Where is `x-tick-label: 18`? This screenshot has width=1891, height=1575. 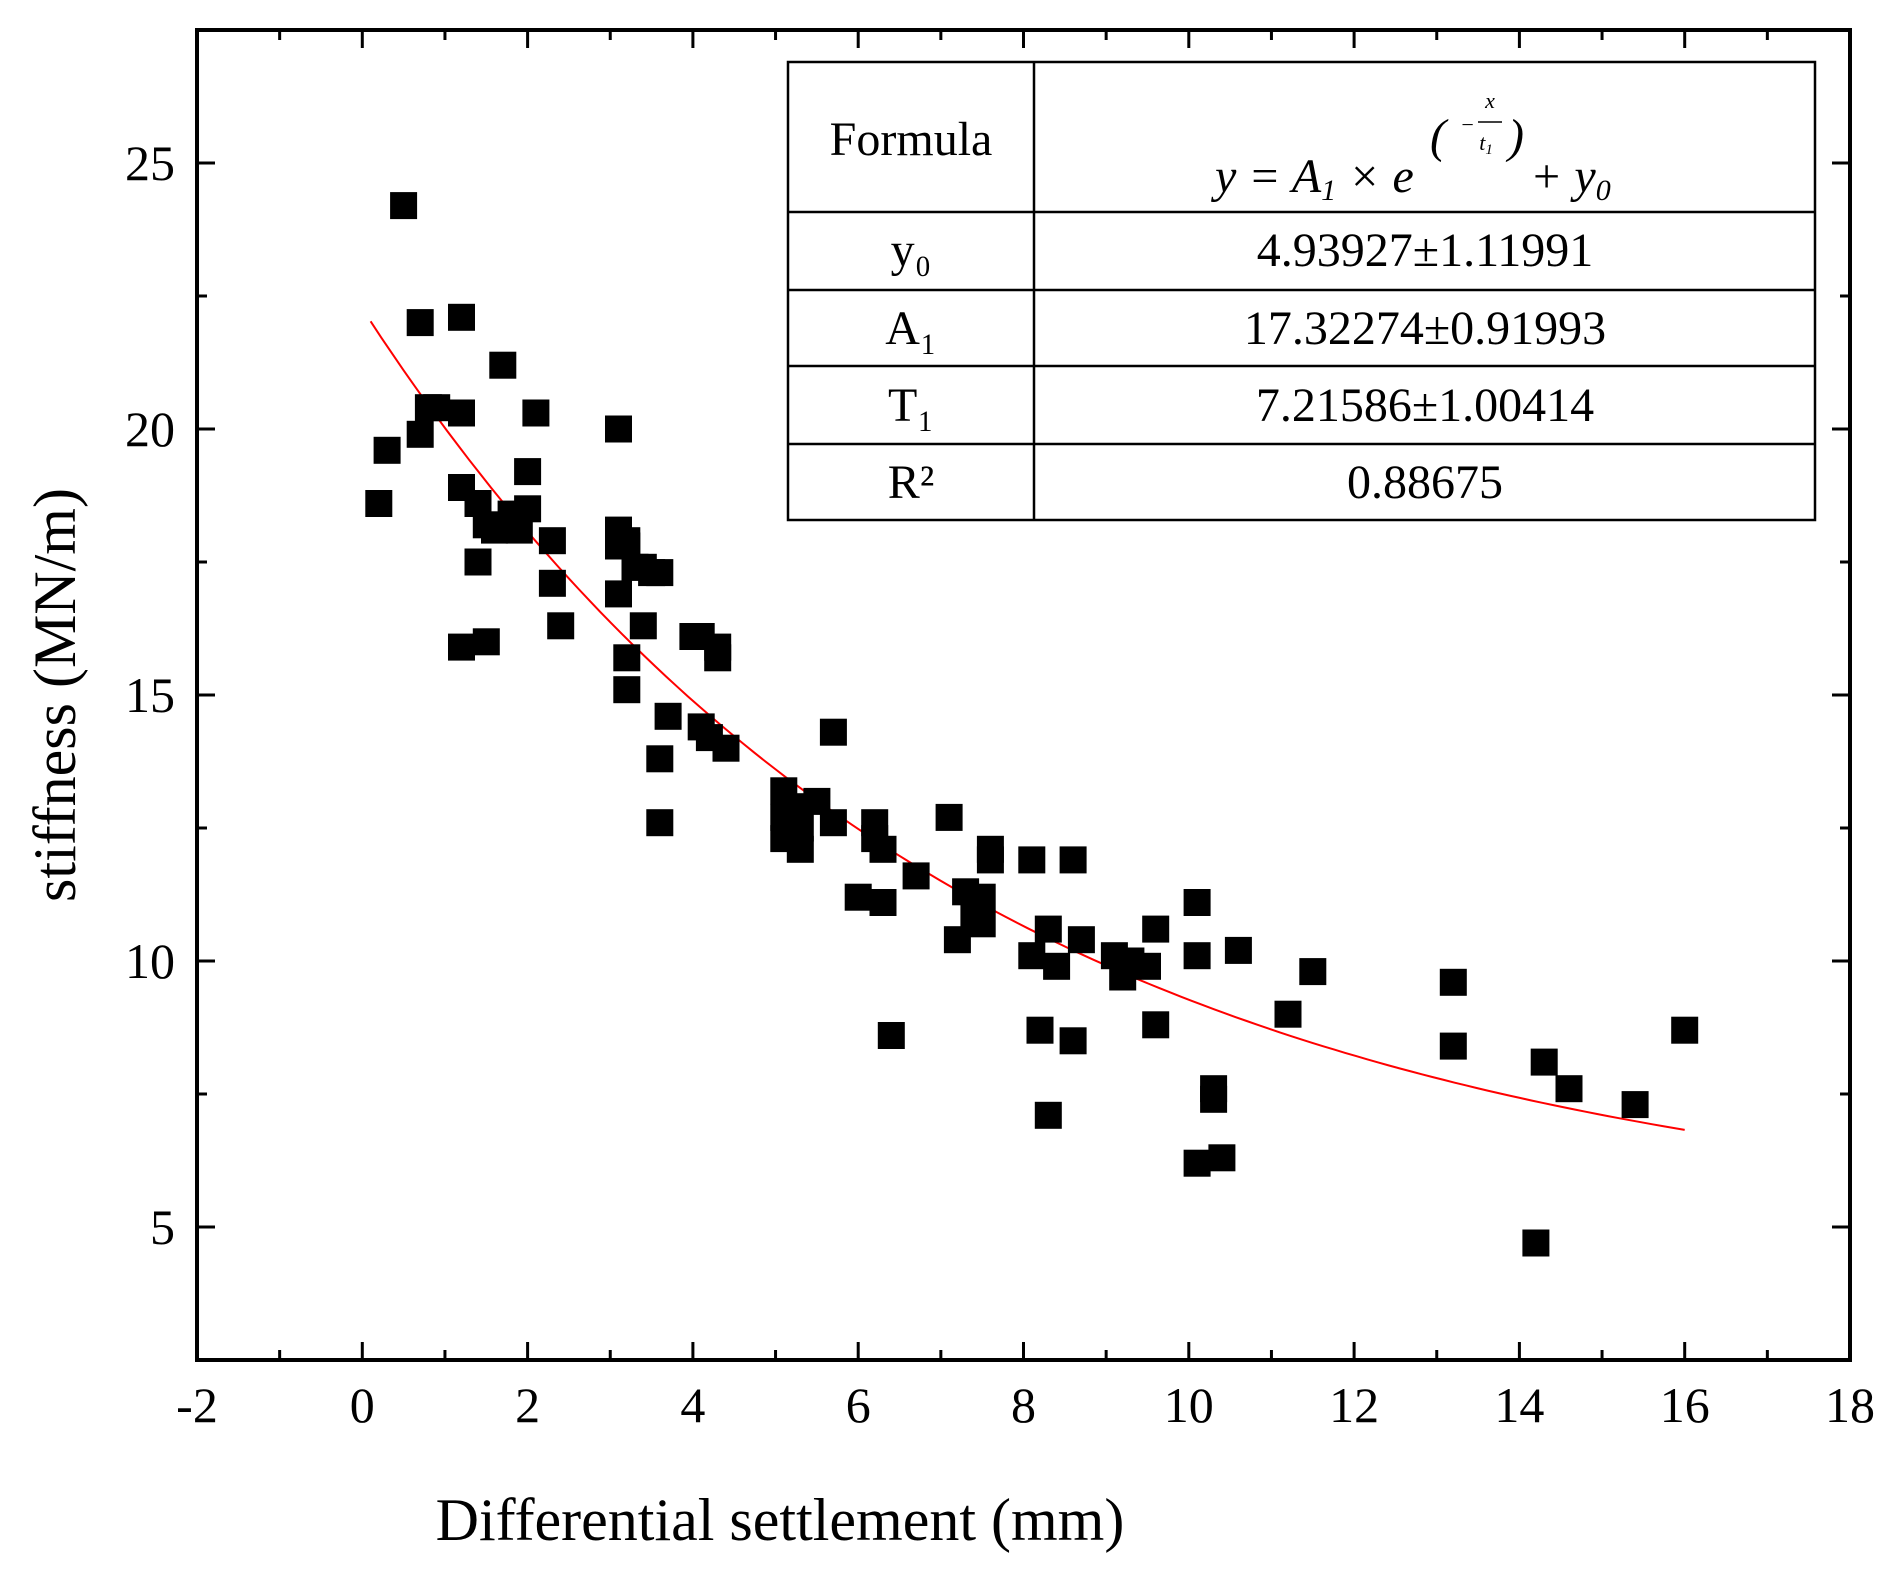
x-tick-label: 18 is located at coordinates (1850, 1405).